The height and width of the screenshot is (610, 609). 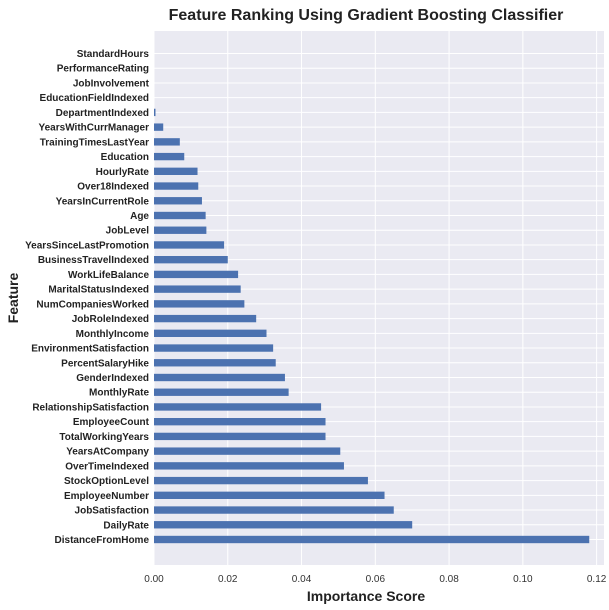 I want to click on bar-MonthlyRate, so click(x=221, y=392).